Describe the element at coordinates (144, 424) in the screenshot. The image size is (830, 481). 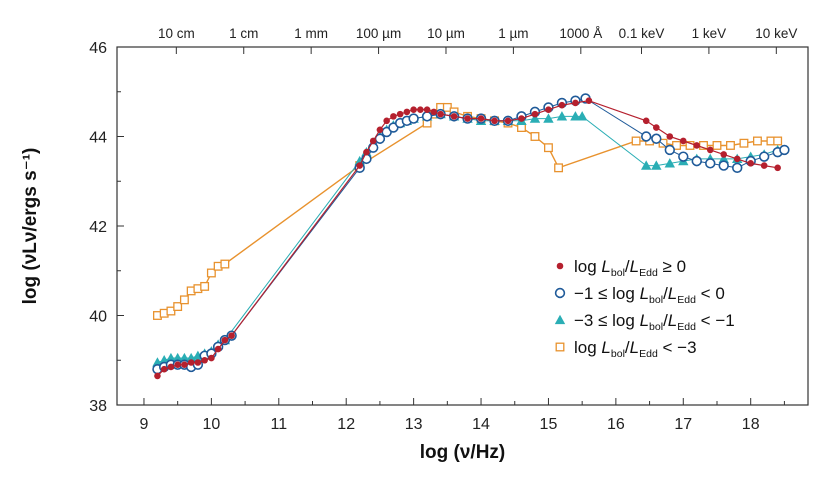
I see `x-tick-label: 9` at that location.